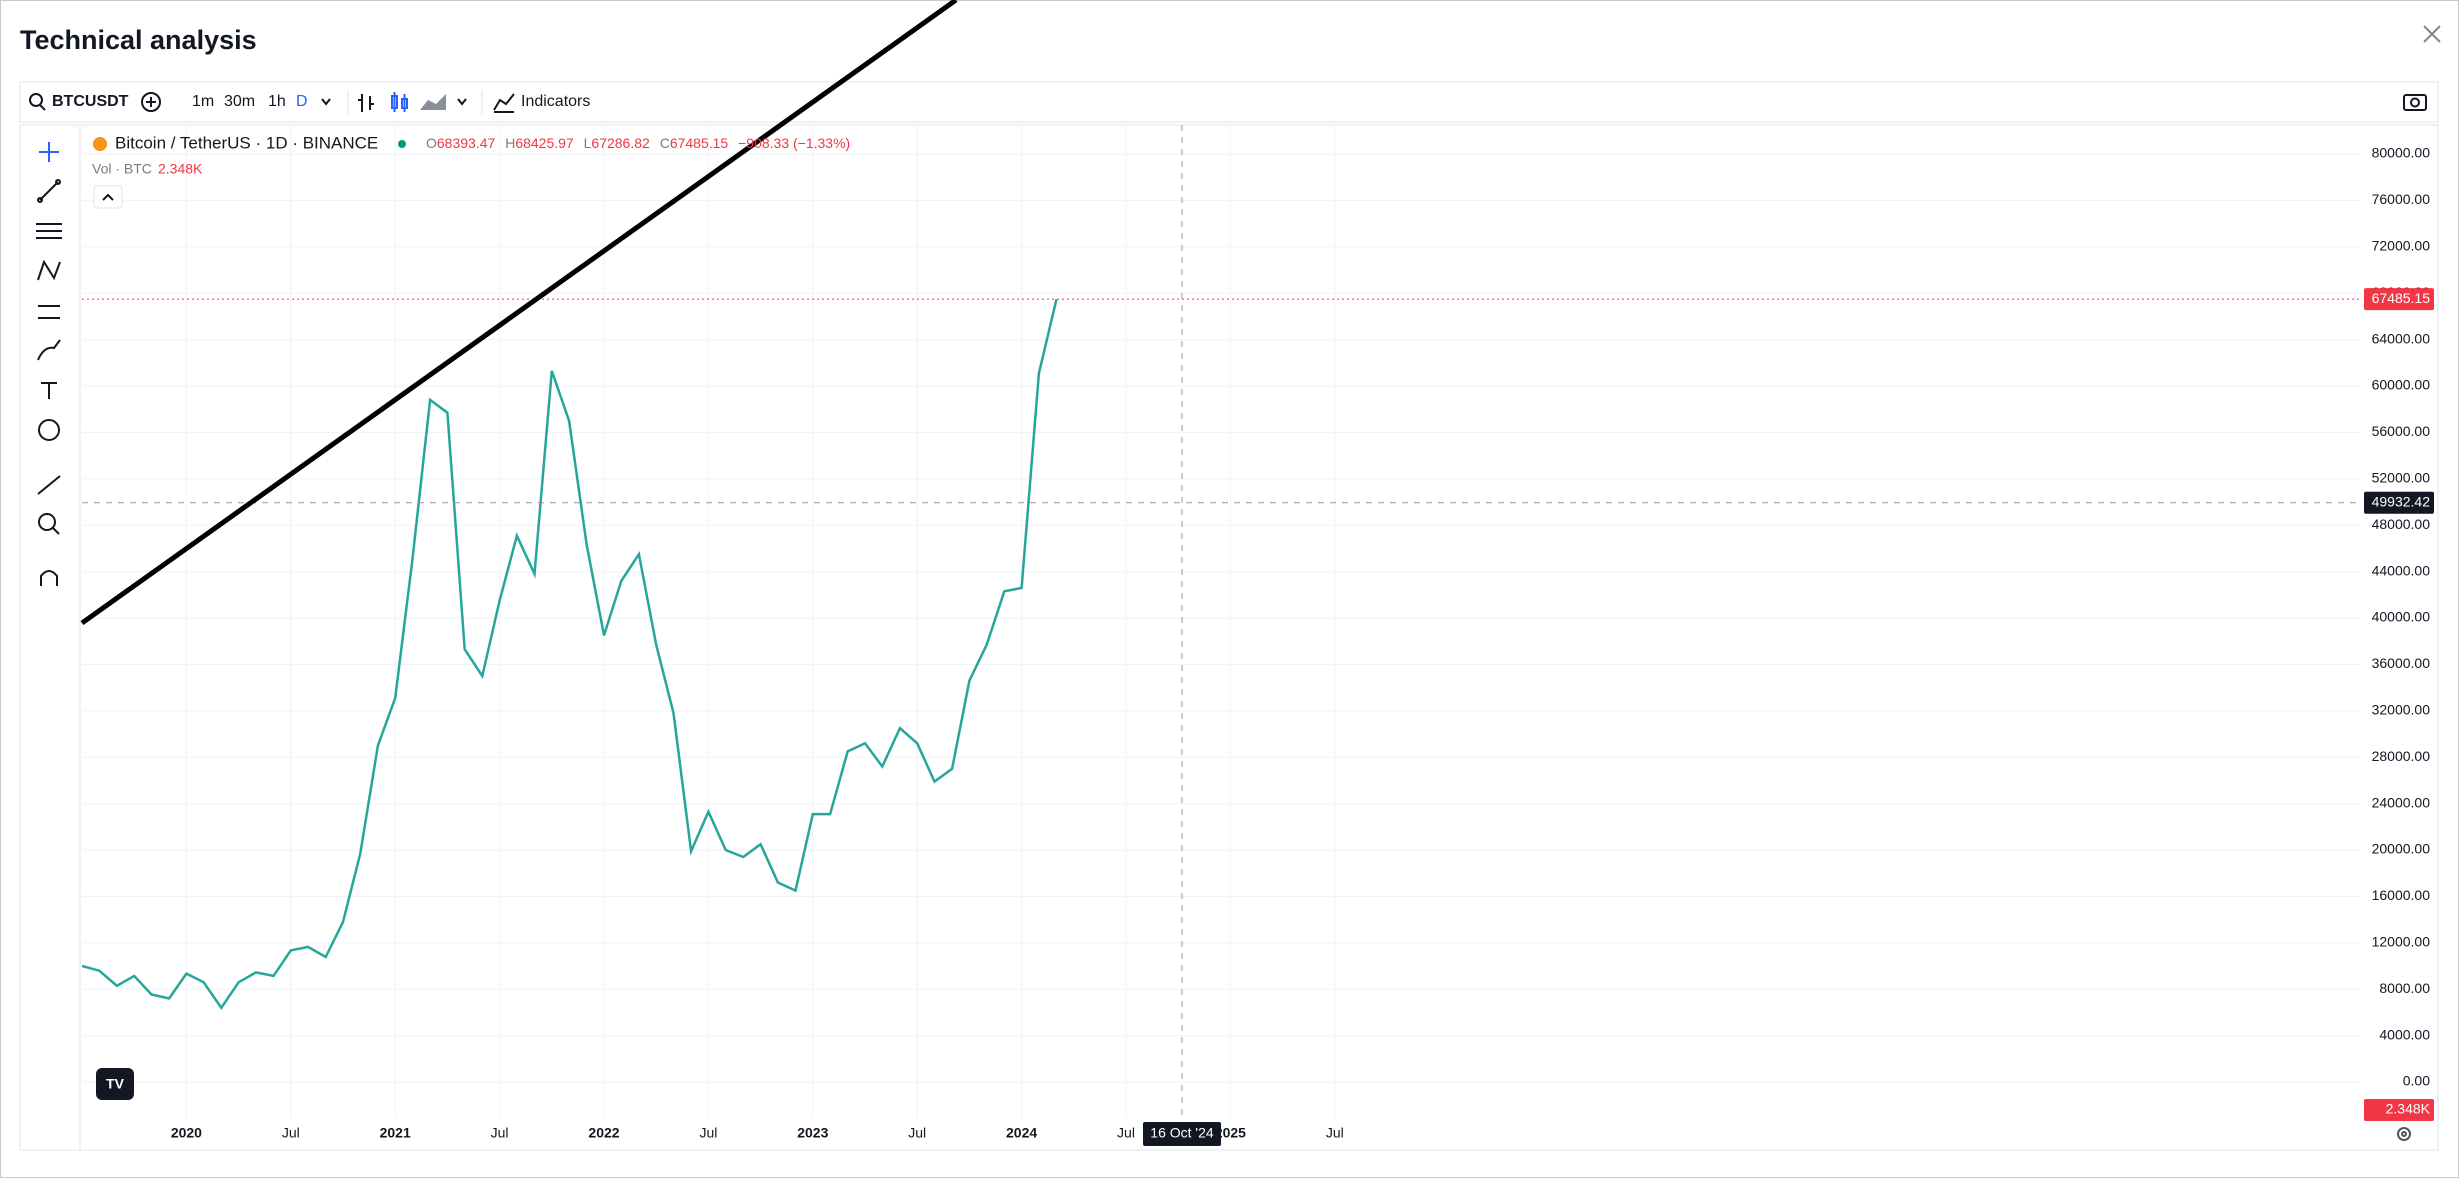 The image size is (2459, 1178). Describe the element at coordinates (246, 142) in the screenshot. I see `symbol-name: Bitcoin / TetherUS · 1D · BINANCE` at that location.